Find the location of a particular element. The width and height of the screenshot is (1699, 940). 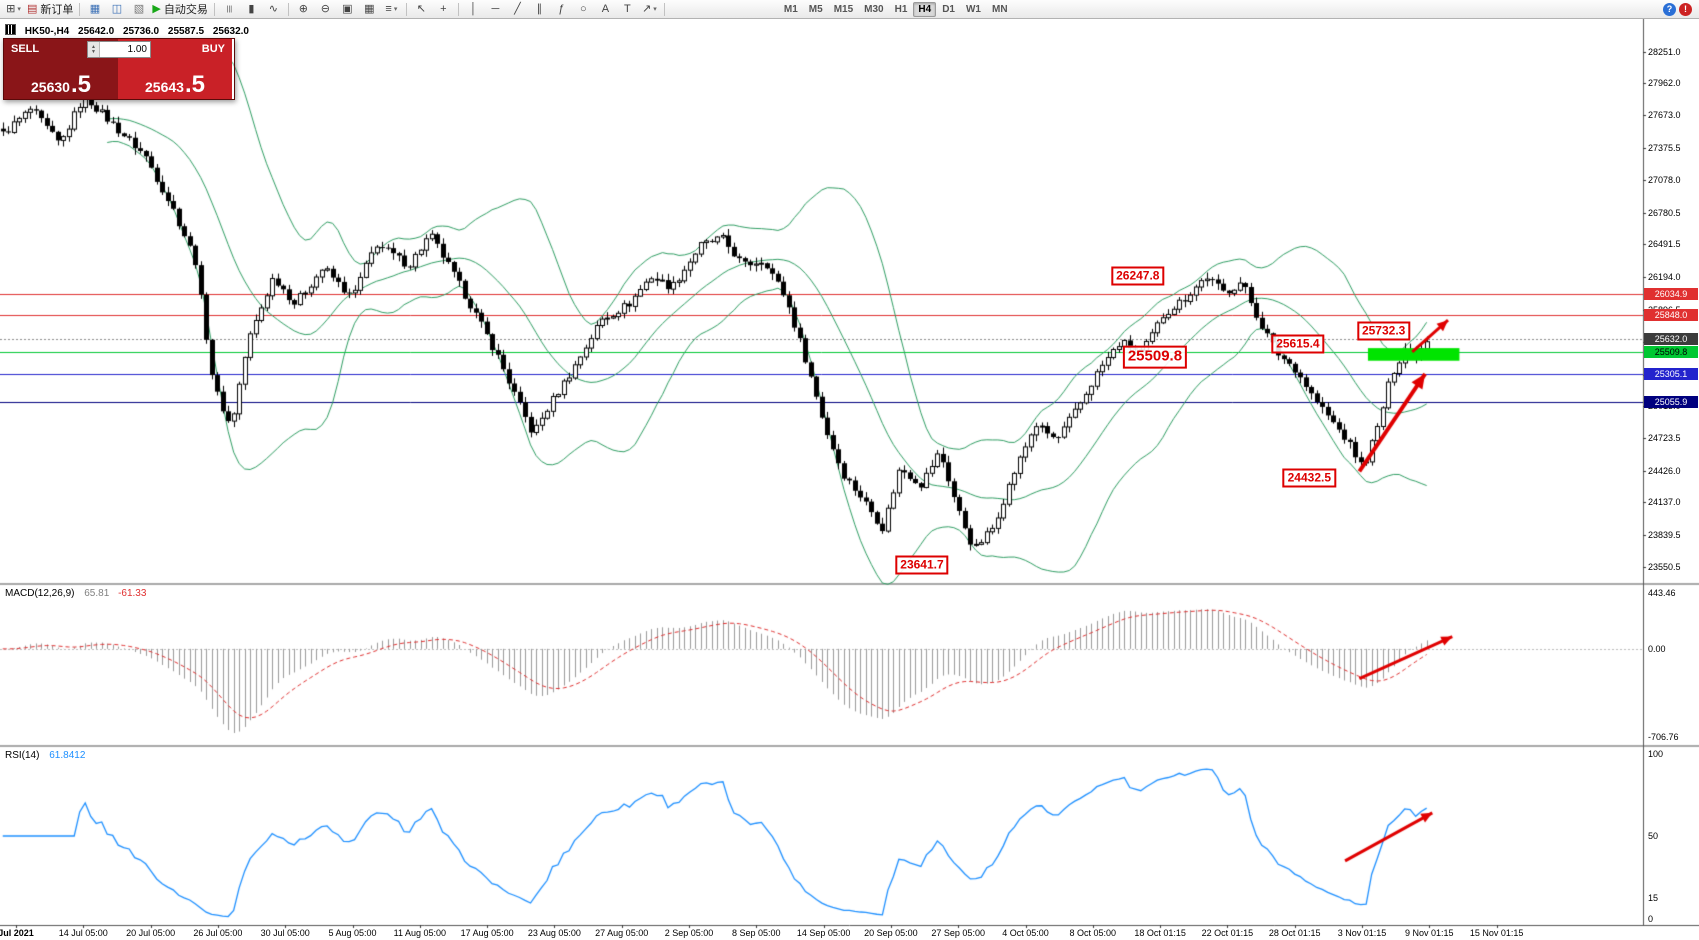

bar-chart-button-glyph: ||| is located at coordinates (229, 9).